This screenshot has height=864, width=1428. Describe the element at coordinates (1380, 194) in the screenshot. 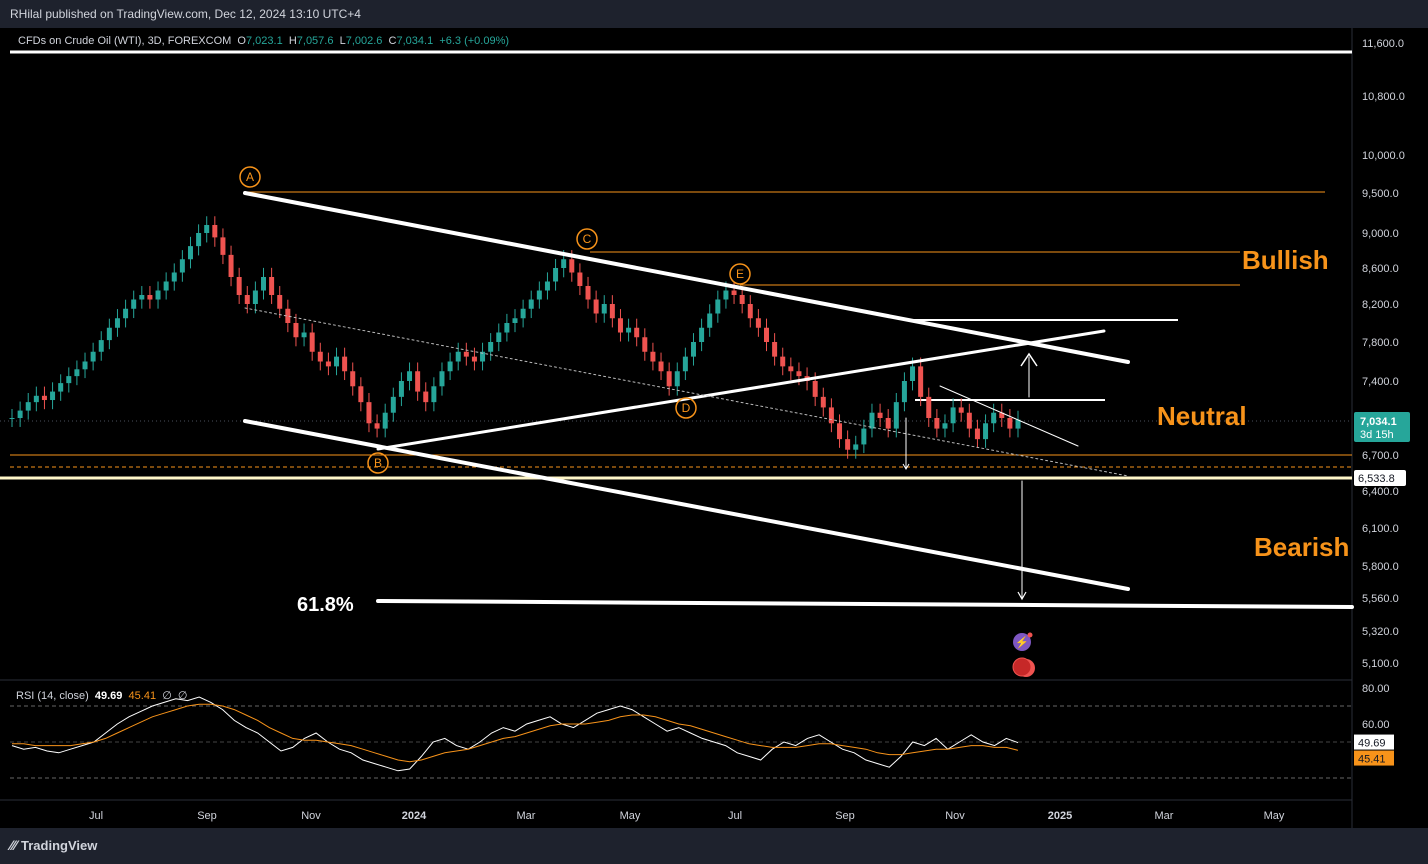

I see `price-tick-label: 9,500.0` at that location.